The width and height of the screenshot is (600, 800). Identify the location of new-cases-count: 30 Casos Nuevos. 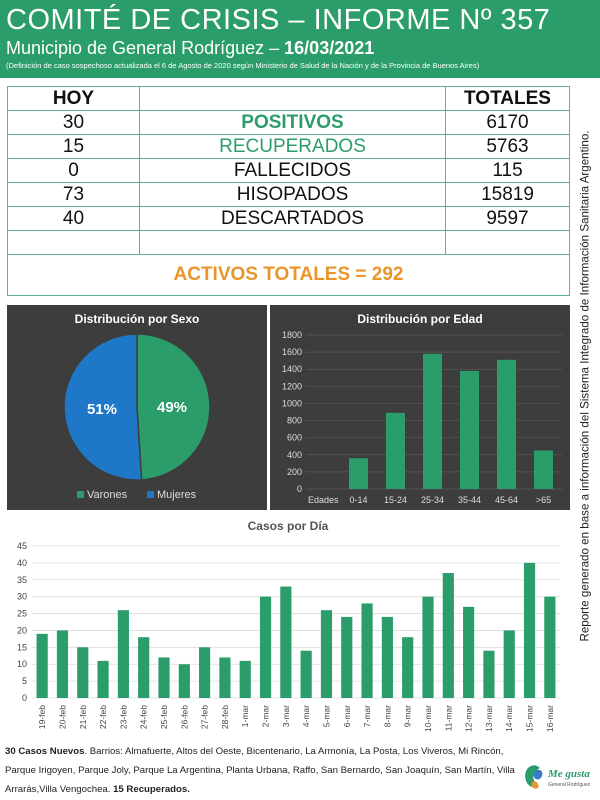
(45, 751).